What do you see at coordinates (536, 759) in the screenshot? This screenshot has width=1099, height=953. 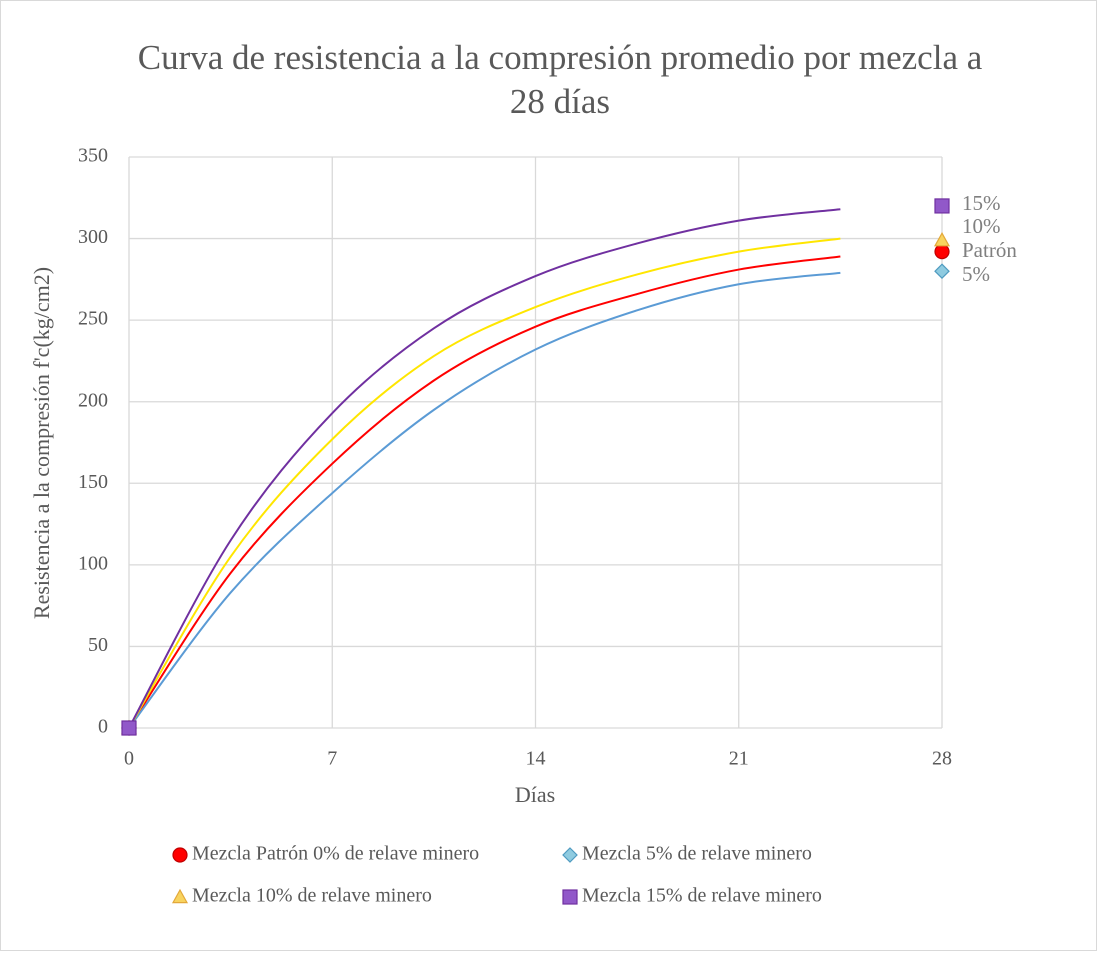 I see `x-tick-label: 14` at bounding box center [536, 759].